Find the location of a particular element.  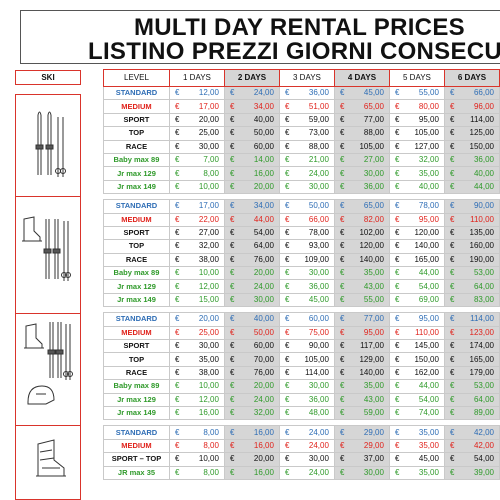

price-value: 162,00 is located at coordinates (426, 372).